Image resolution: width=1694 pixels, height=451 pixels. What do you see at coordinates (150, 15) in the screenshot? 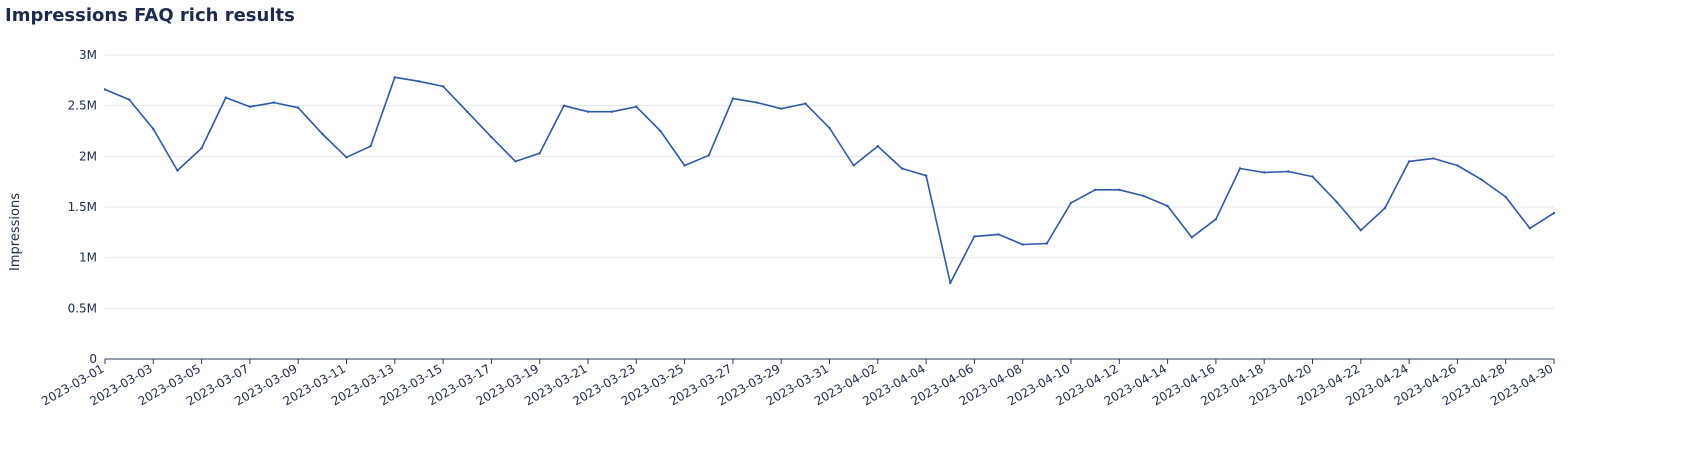
I see `chart-title: Impressions FAQ rich results` at bounding box center [150, 15].